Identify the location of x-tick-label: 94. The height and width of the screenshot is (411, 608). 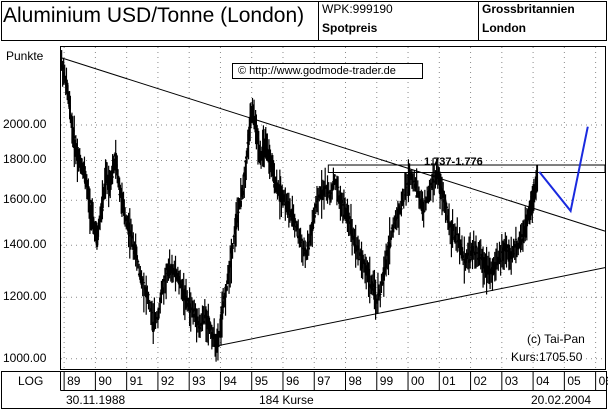
(230, 381).